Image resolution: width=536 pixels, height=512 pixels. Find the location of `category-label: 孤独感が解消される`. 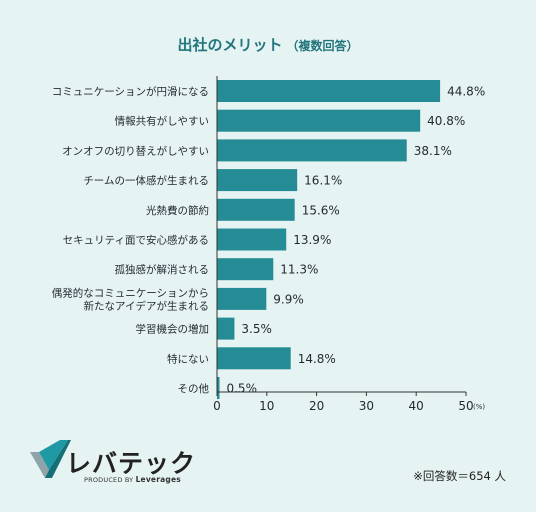

category-label: 孤独感が解消される is located at coordinates (162, 269).